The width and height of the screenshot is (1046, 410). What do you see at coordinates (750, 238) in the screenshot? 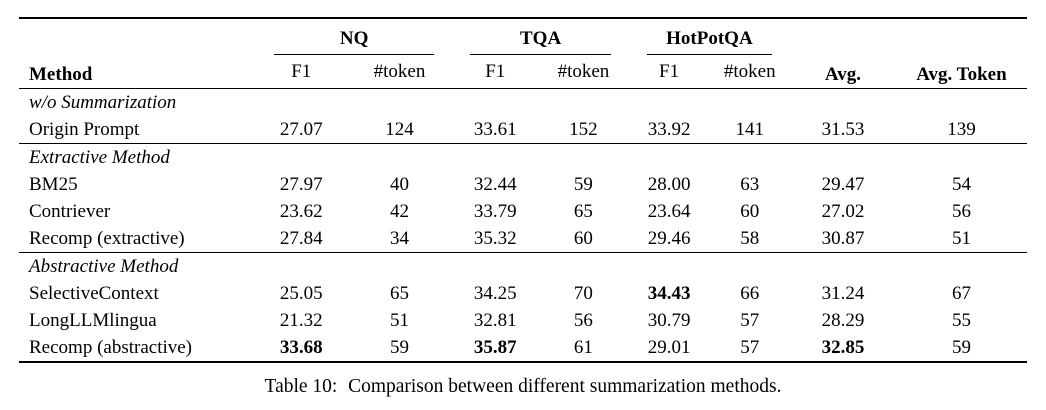
I see `value-cell: 58` at bounding box center [750, 238].